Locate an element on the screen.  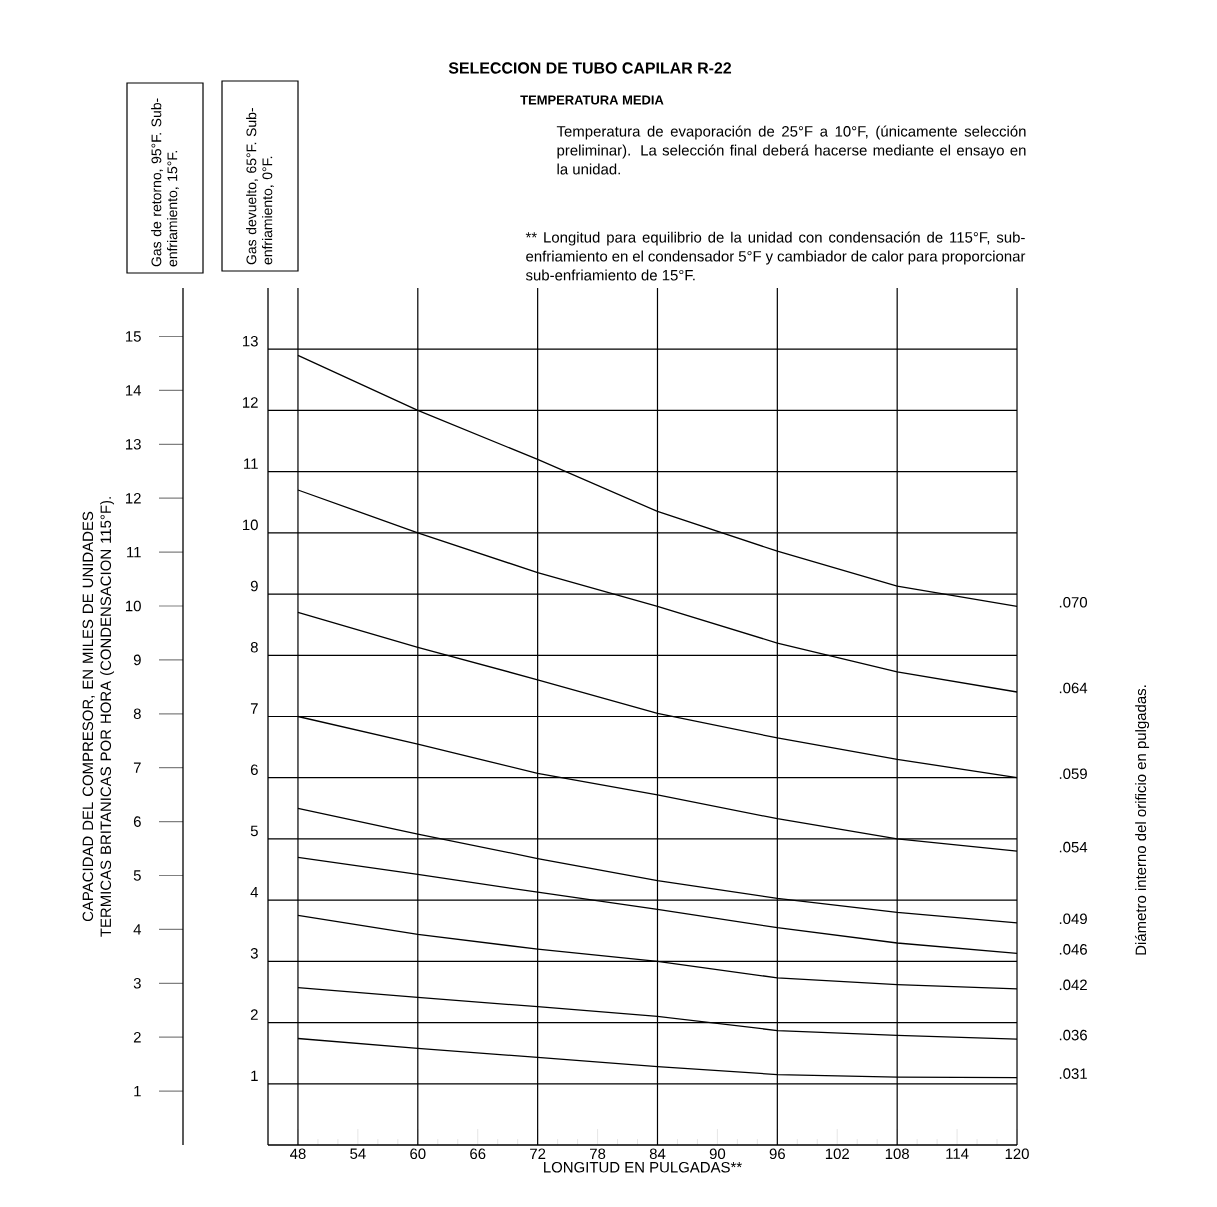
y2-tick-label: 3 is located at coordinates (254, 953).